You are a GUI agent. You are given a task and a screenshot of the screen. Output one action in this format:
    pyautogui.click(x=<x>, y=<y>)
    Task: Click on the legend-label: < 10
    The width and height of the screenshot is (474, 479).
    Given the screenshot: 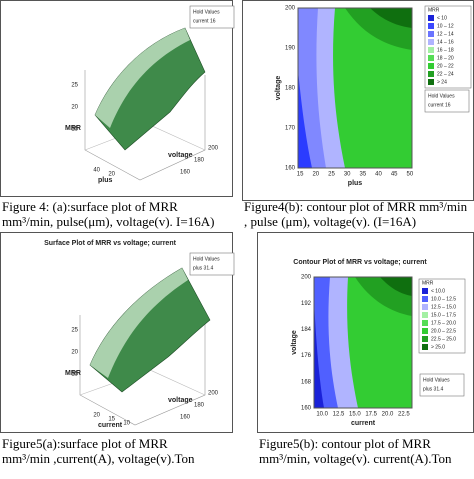 What is the action you would take?
    pyautogui.click(x=442, y=18)
    